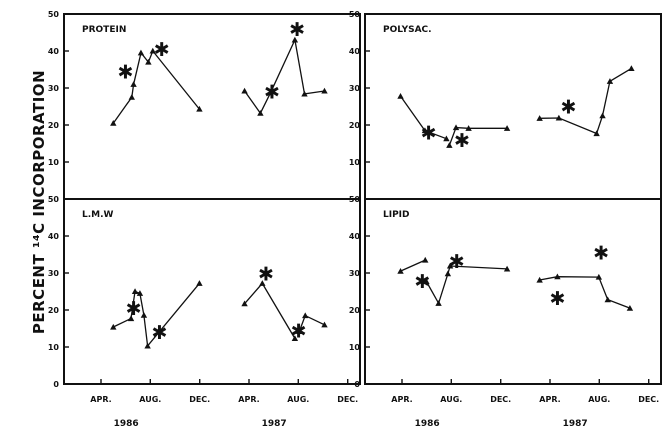  Describe the element at coordinates (508, 260) in the screenshot. I see `panel-lipid: LIPID ✱ ✱ ✱ ✱` at that location.